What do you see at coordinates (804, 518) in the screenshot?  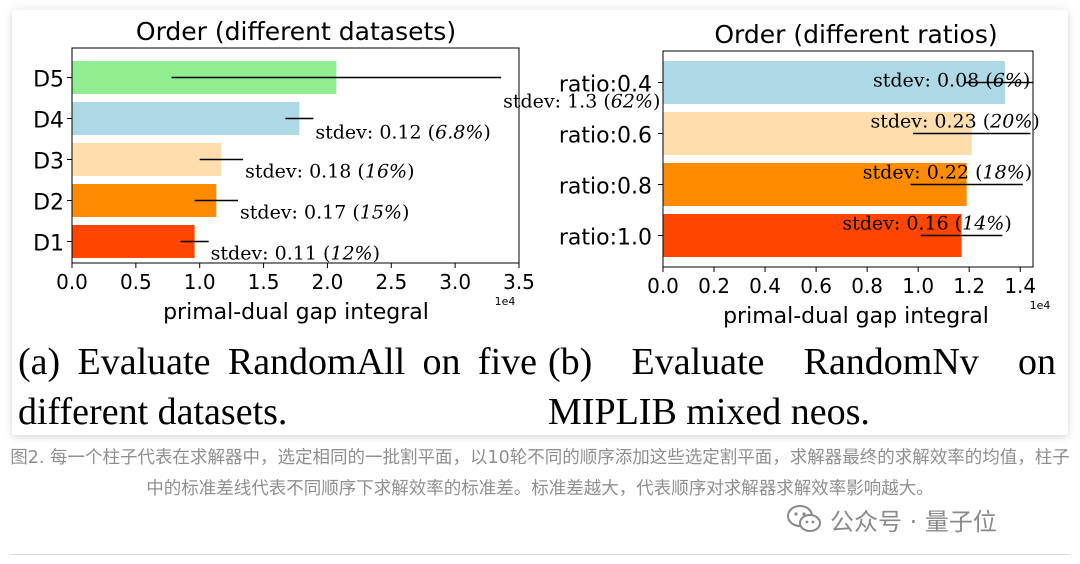 I see `wechat-icon` at bounding box center [804, 518].